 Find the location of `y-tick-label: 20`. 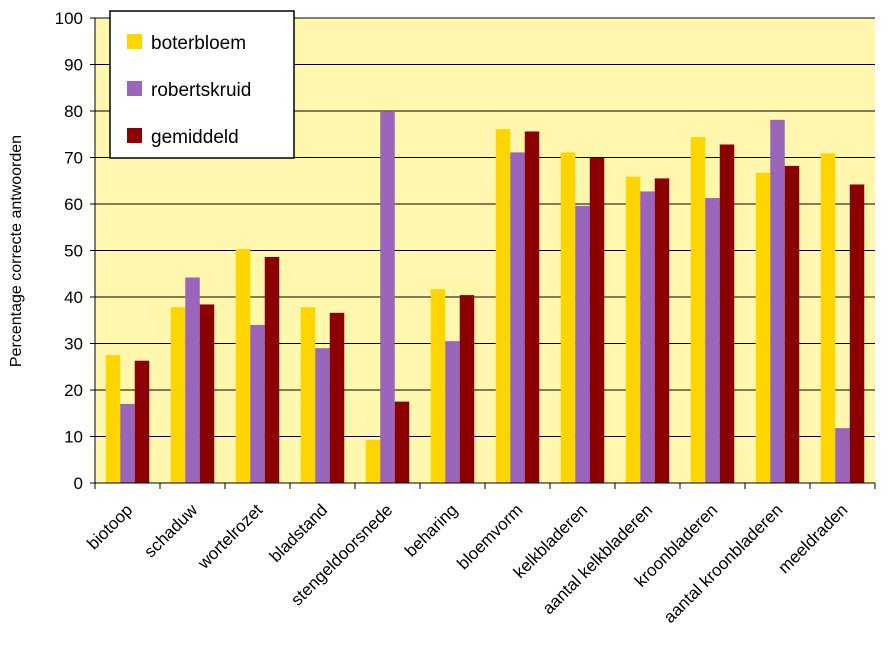

y-tick-label: 20 is located at coordinates (73, 390).